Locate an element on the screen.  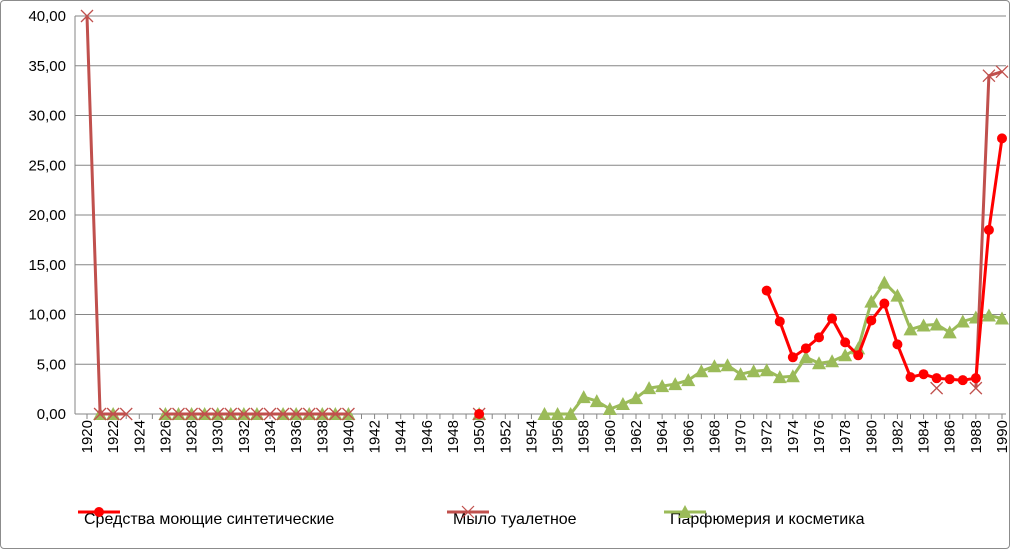
x-tick-label: 1920 is located at coordinates (87, 436).